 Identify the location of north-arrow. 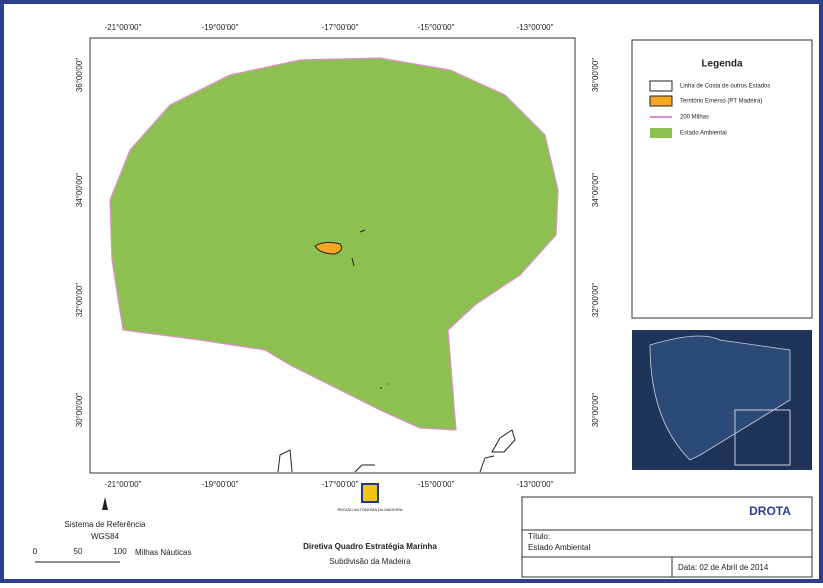
(105, 503).